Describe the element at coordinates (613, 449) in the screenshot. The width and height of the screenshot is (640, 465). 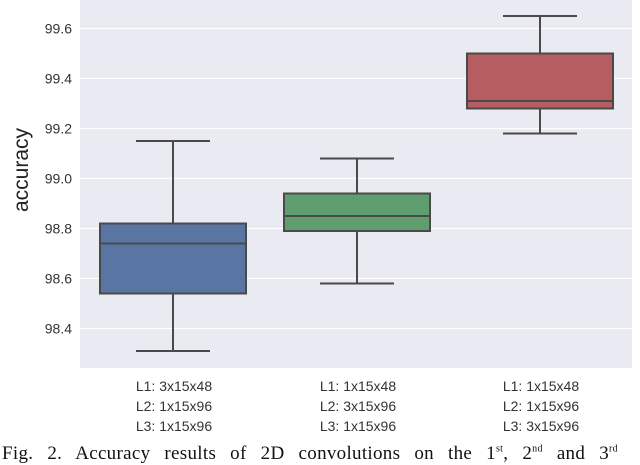
I see `caption-sup: rd` at that location.